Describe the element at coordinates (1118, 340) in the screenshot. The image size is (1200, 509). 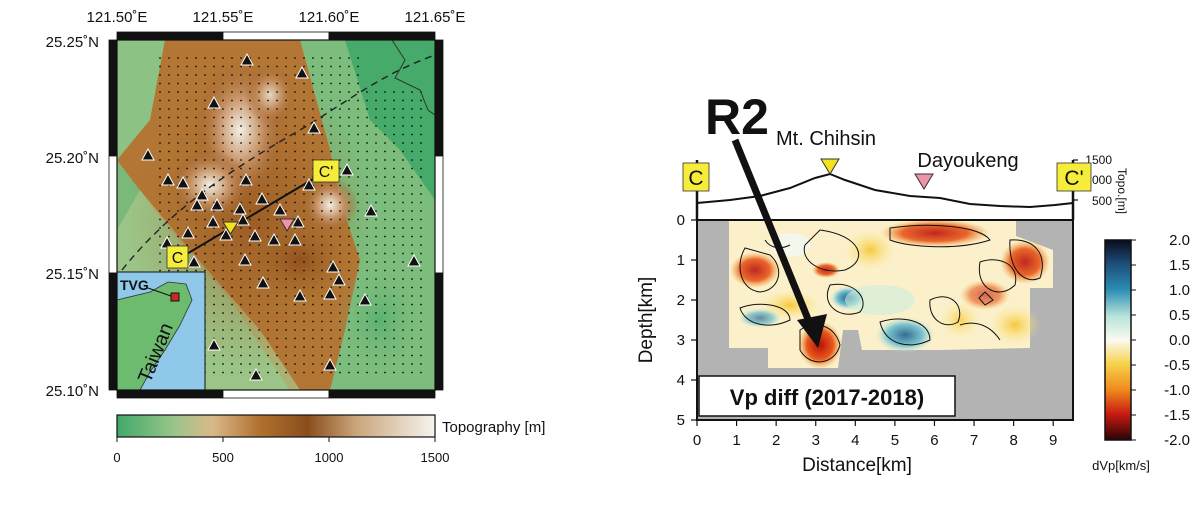
I see `dvp-colorbar` at that location.